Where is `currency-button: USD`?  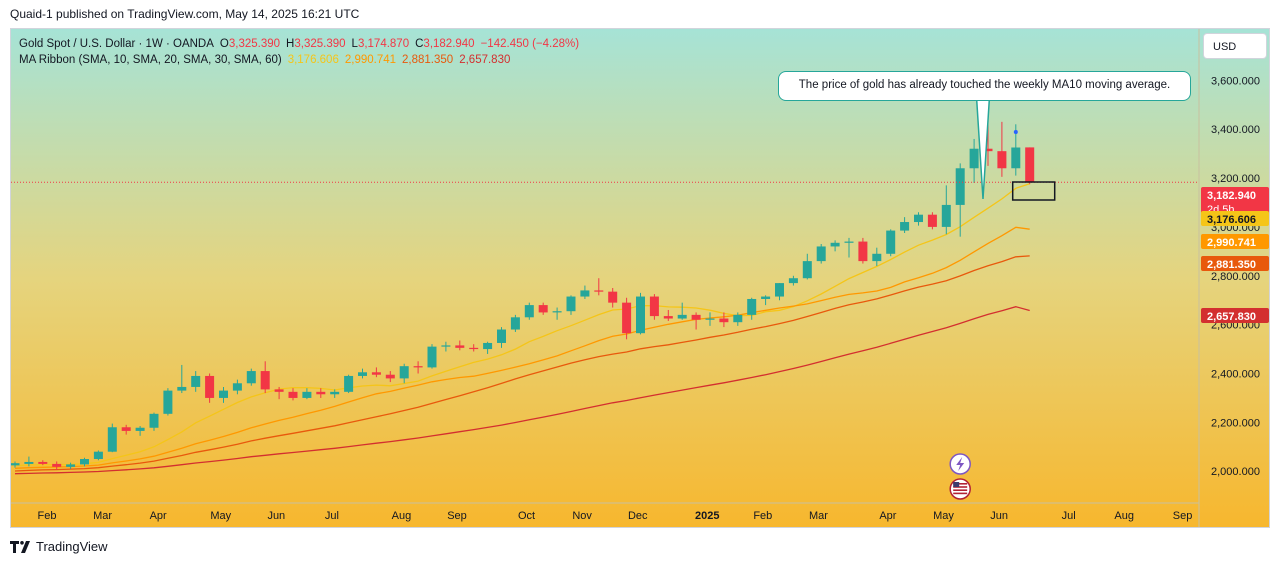 currency-button: USD is located at coordinates (1235, 46).